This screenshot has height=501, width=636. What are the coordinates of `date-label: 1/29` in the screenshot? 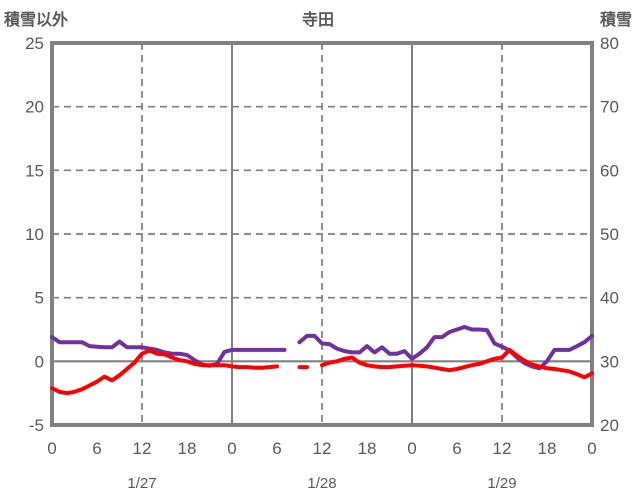 It's located at (501, 483).